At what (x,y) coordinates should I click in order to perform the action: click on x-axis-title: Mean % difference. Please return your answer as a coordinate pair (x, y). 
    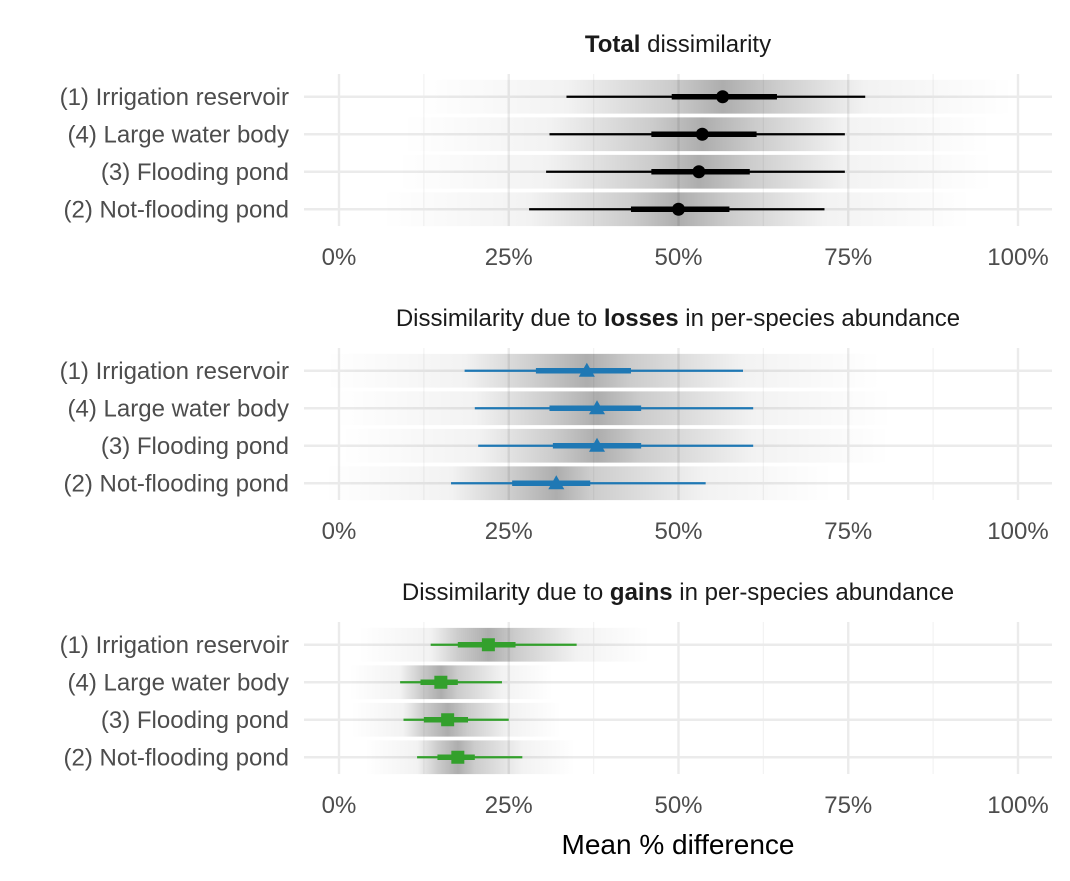
    Looking at the image, I should click on (678, 844).